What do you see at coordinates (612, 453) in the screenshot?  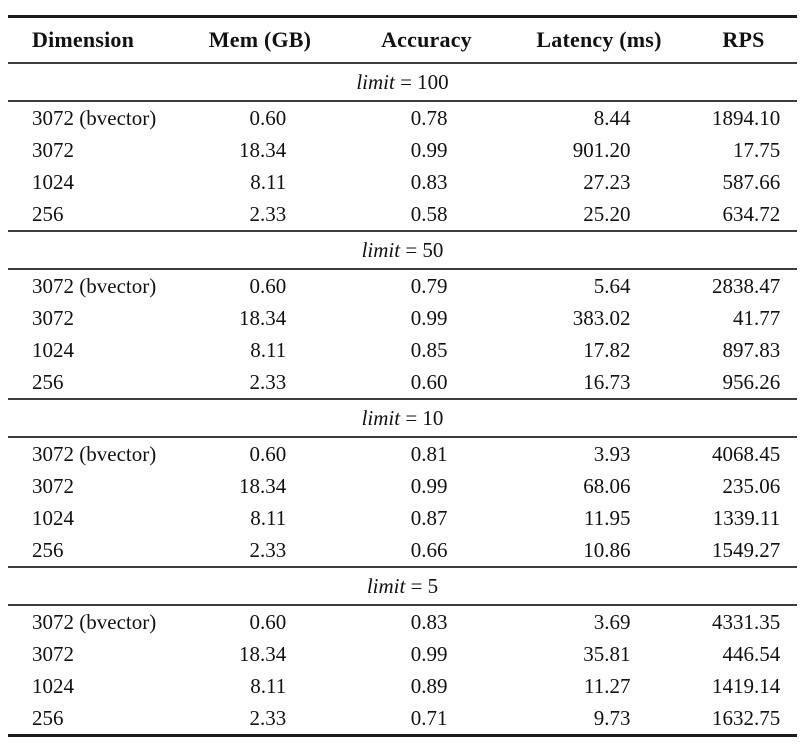 I see `numeric-value: 3.93` at bounding box center [612, 453].